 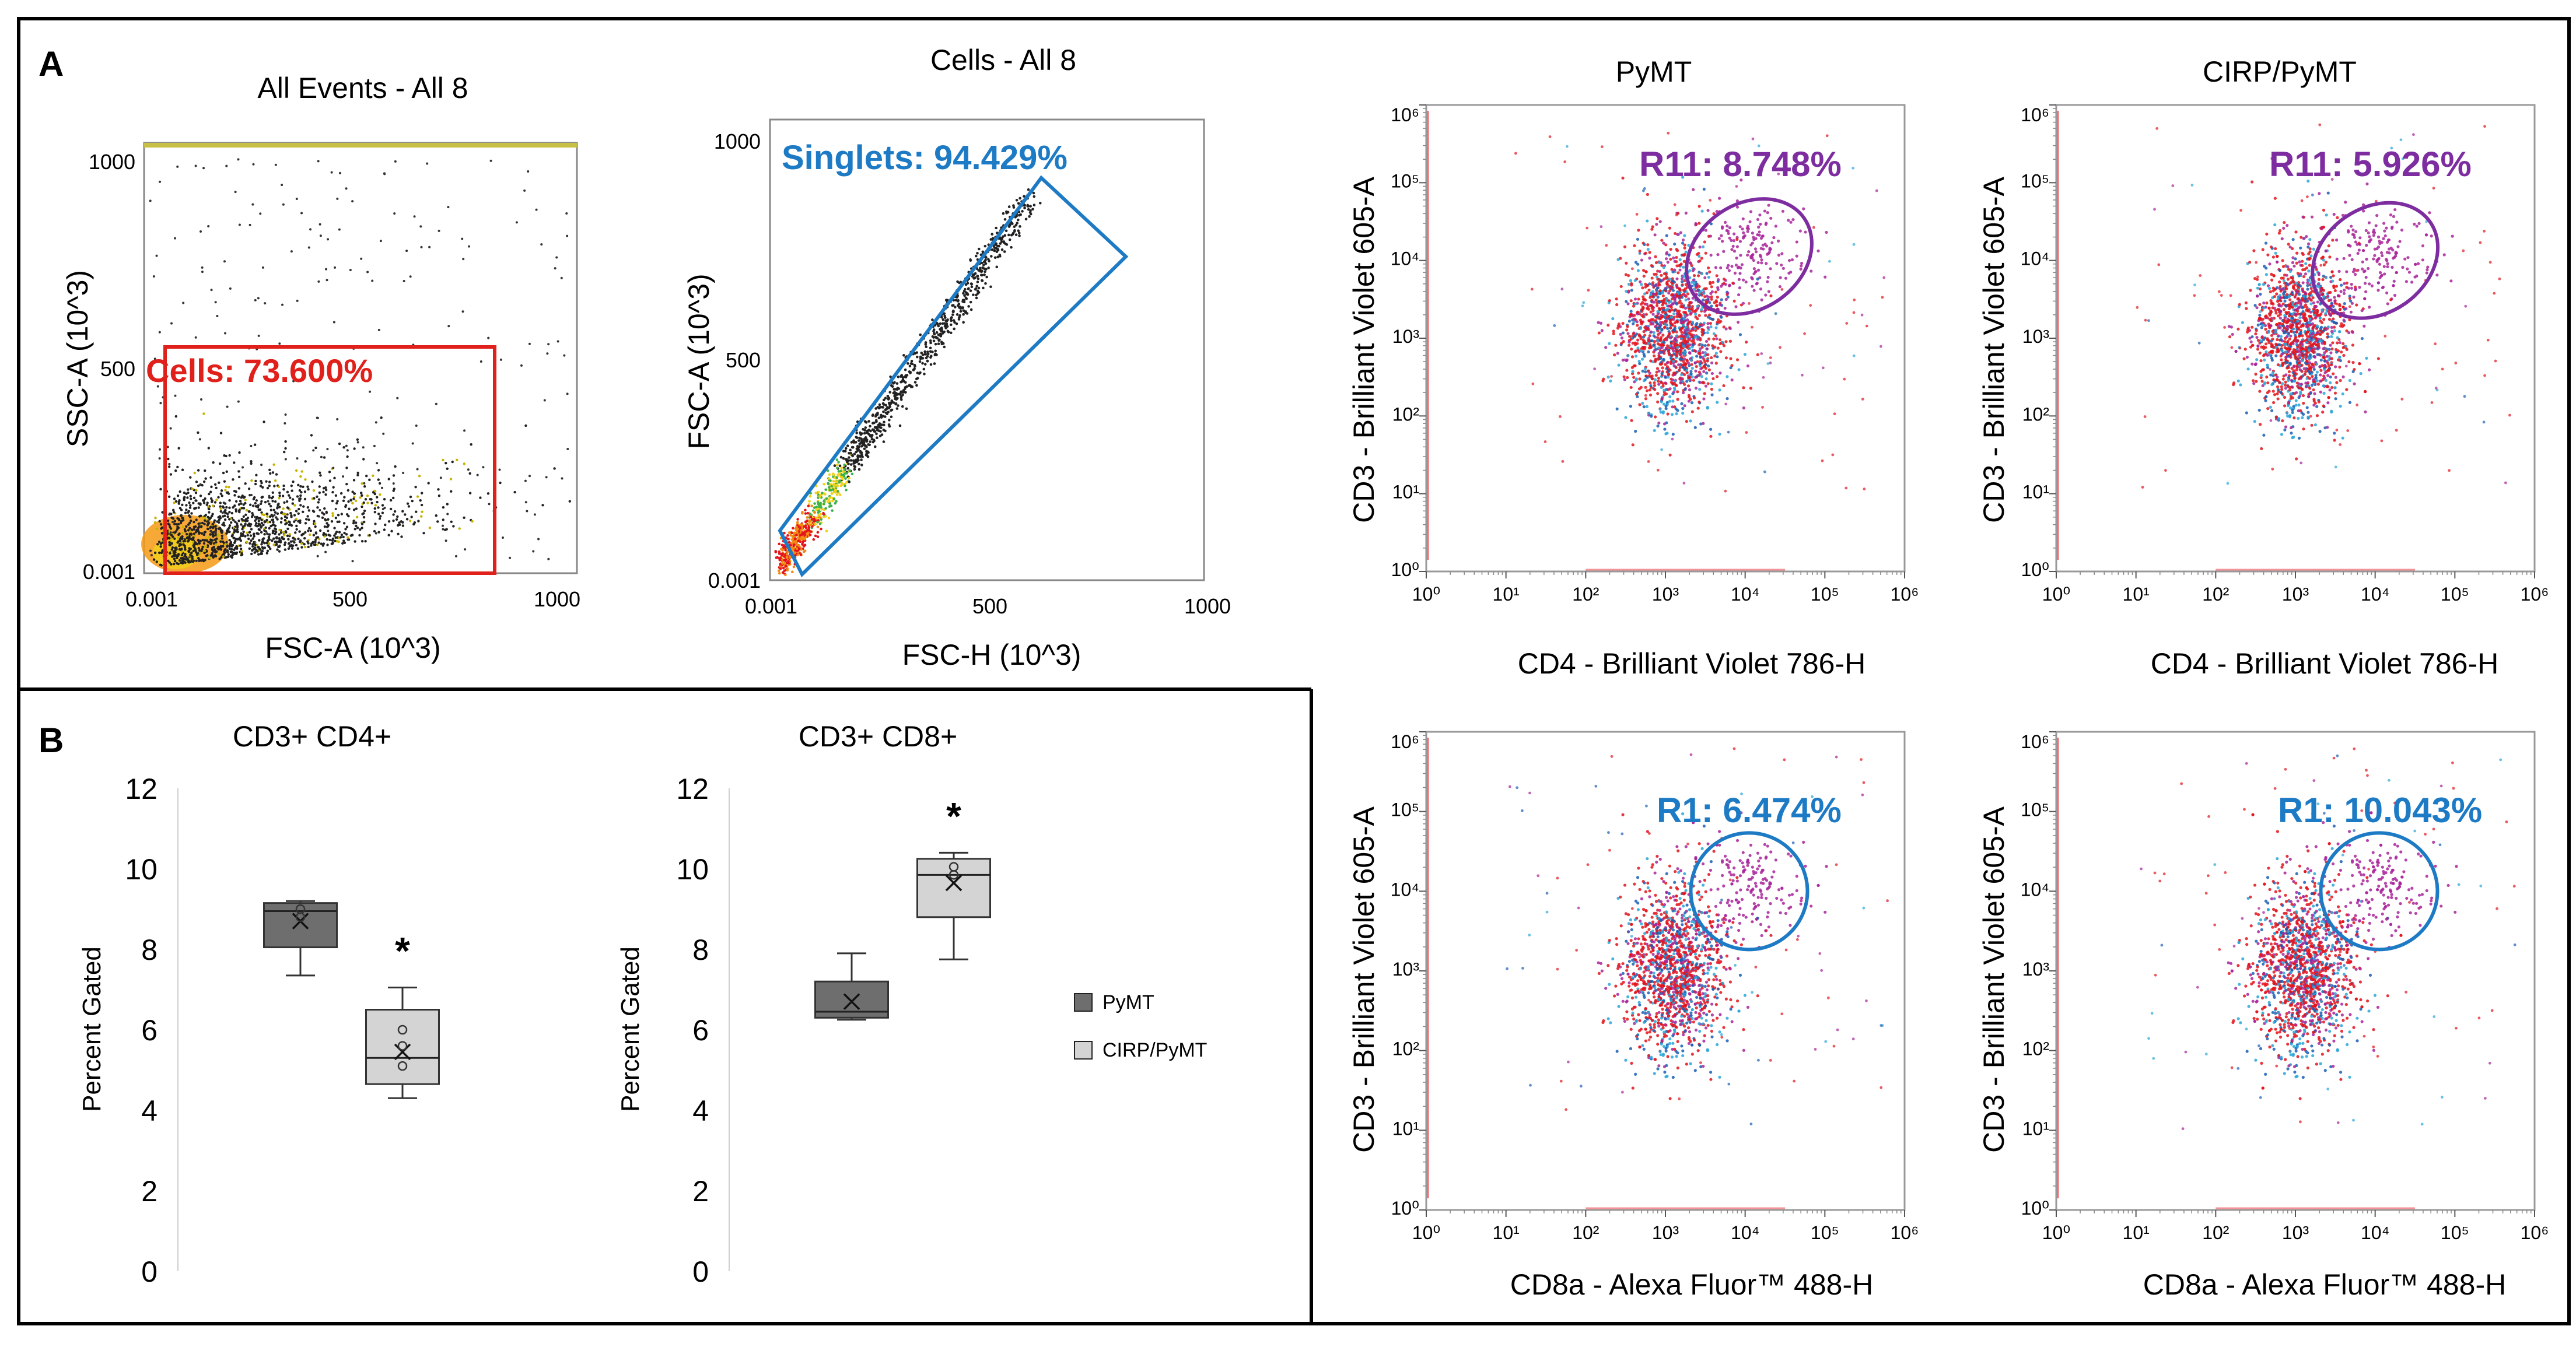 I want to click on y-tick-label: 10³, so click(x=2036, y=336).